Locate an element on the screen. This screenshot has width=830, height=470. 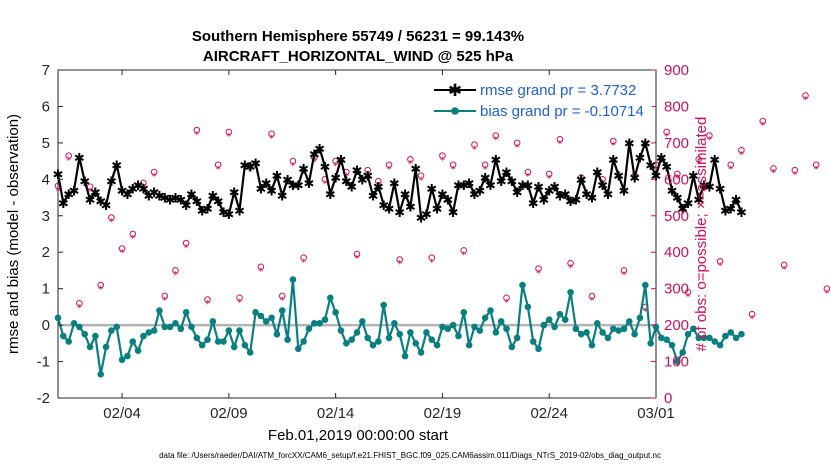
x-tick-label: 02/14 is located at coordinates (336, 413).